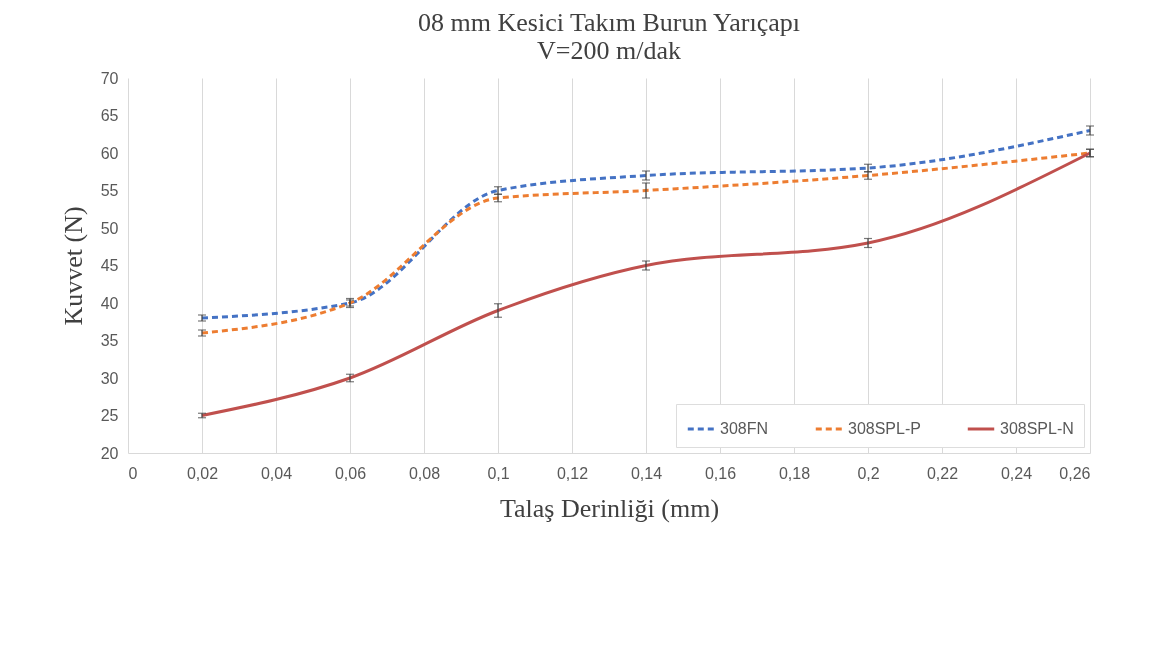 This screenshot has width=1166, height=657. I want to click on y-tick-label: 50, so click(109, 228).